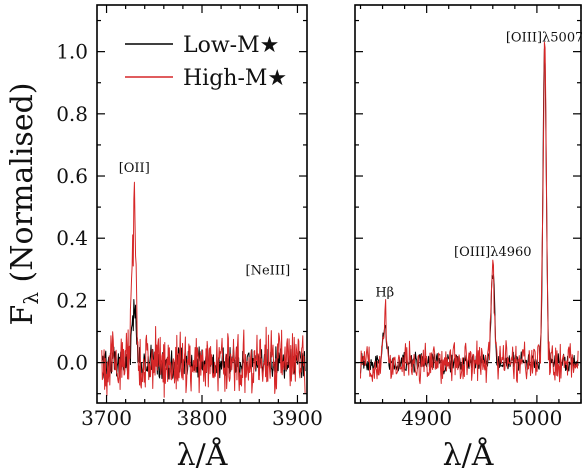 The width and height of the screenshot is (582, 473). Describe the element at coordinates (297, 418) in the screenshot. I see `left-x-tick-label: 3900` at that location.